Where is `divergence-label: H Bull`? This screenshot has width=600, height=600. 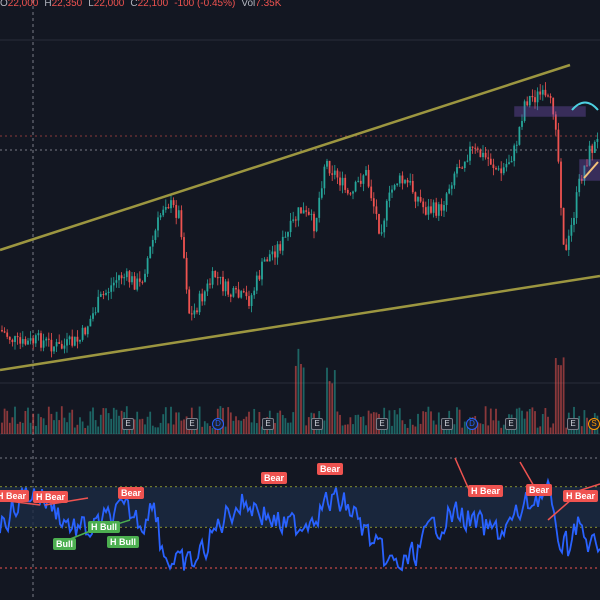
divergence-label: H Bull is located at coordinates (123, 542).